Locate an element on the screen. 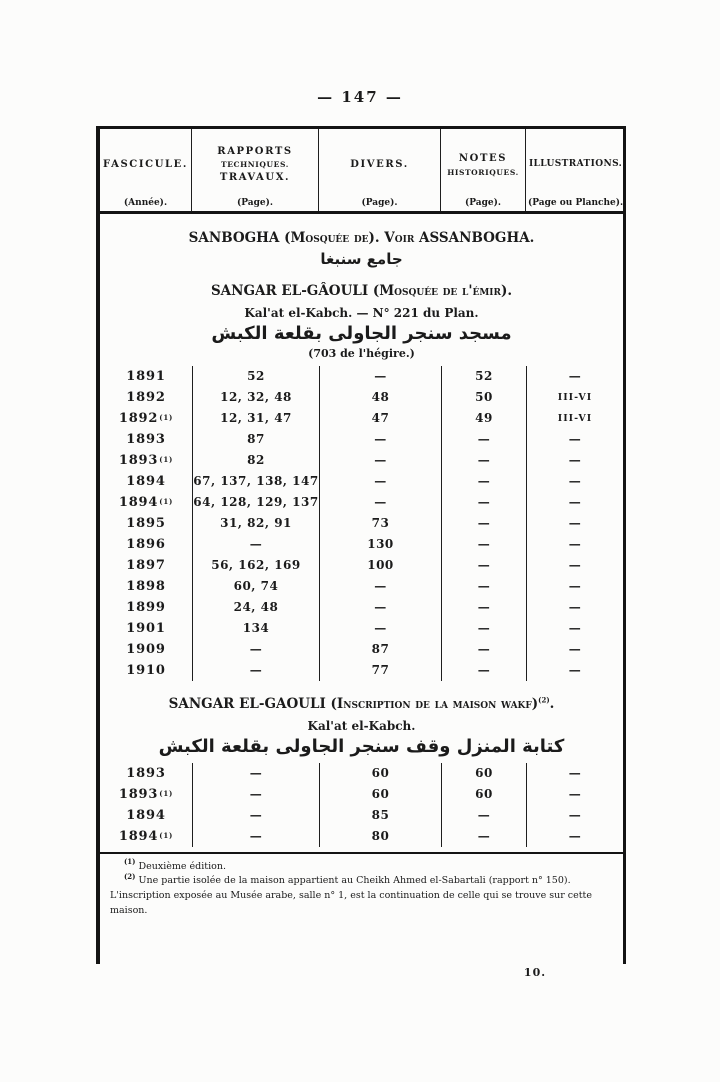 This screenshot has width=720, height=1082. page-number: — 147 — is located at coordinates (360, 97).